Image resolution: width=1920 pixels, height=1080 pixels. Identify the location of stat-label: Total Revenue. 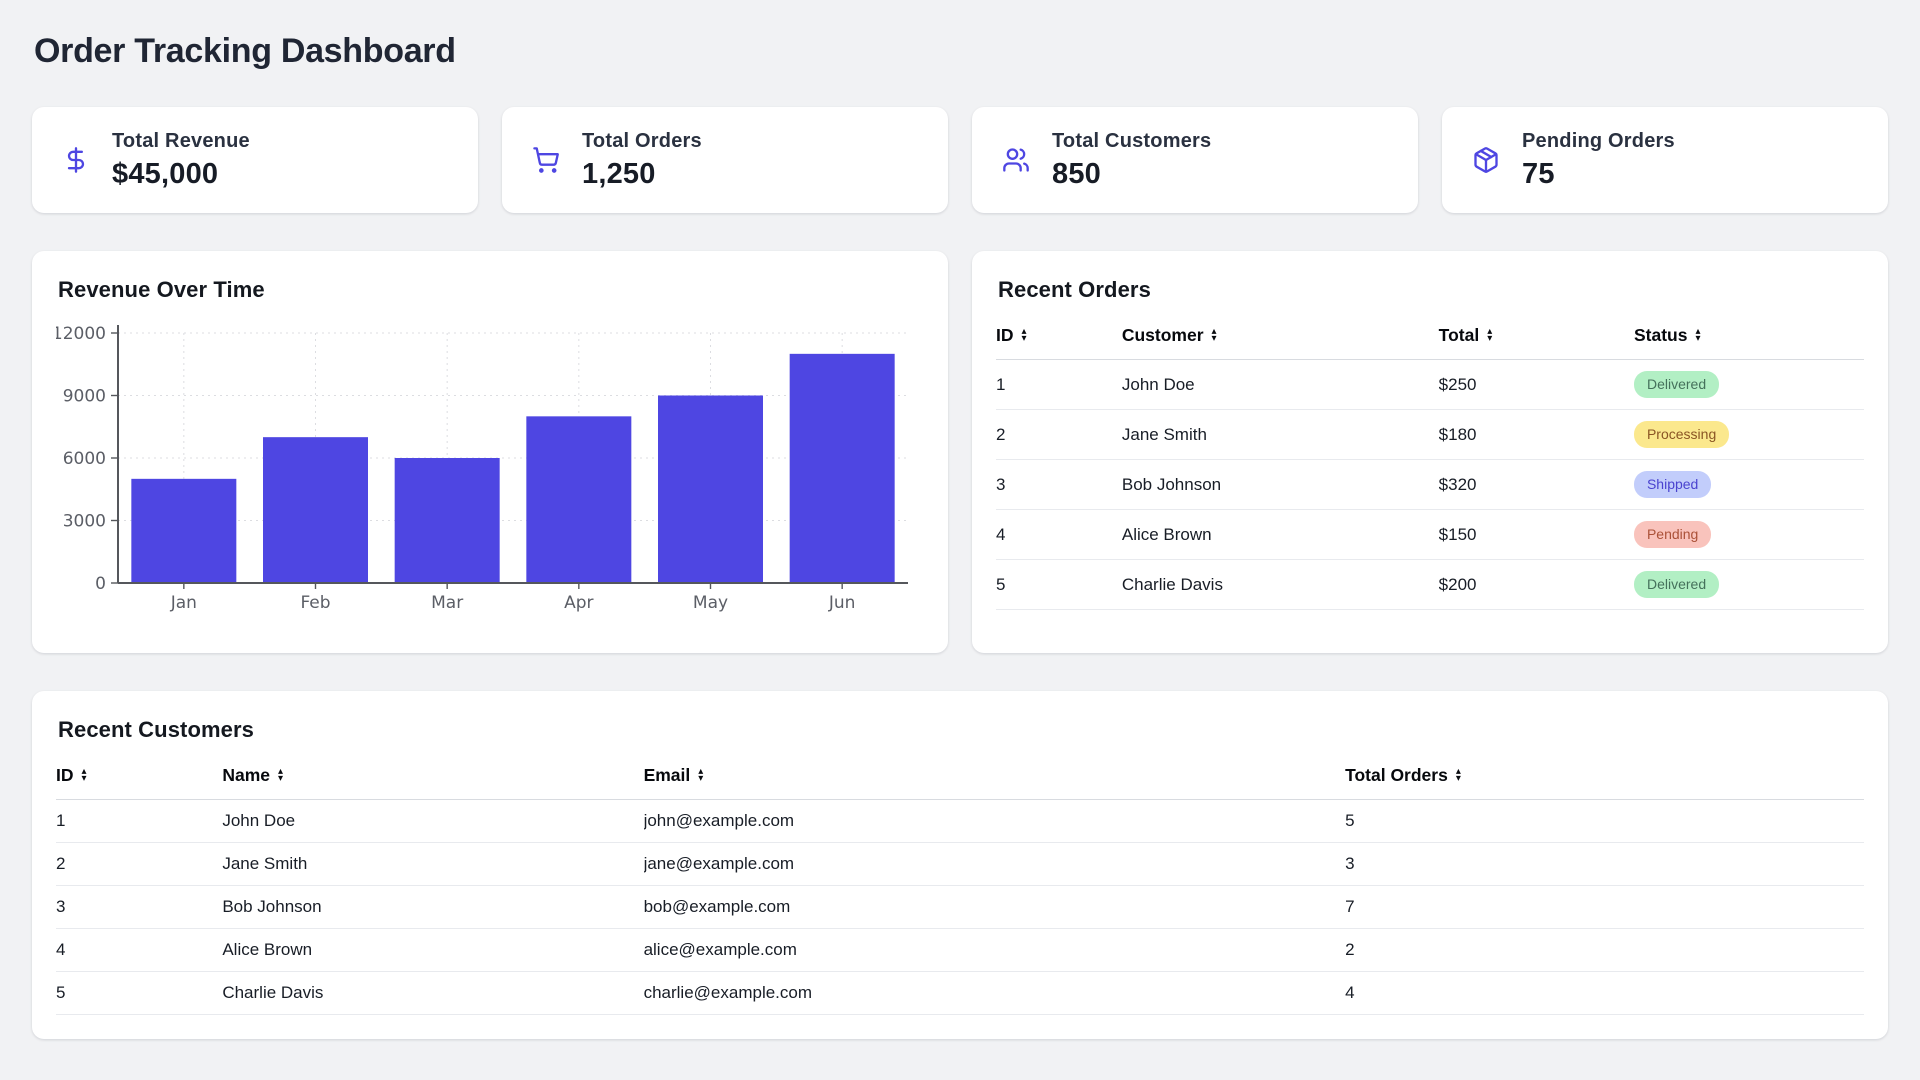
(181, 140).